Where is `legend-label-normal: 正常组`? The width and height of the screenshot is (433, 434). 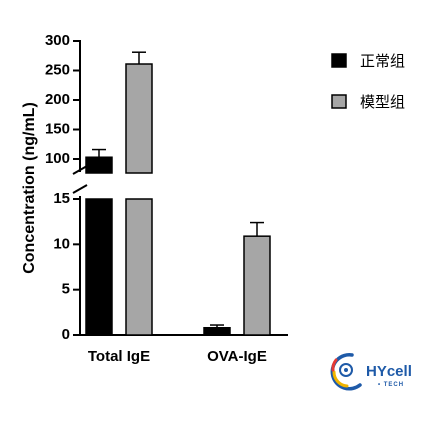
legend-label-normal: 正常组 is located at coordinates (382, 61).